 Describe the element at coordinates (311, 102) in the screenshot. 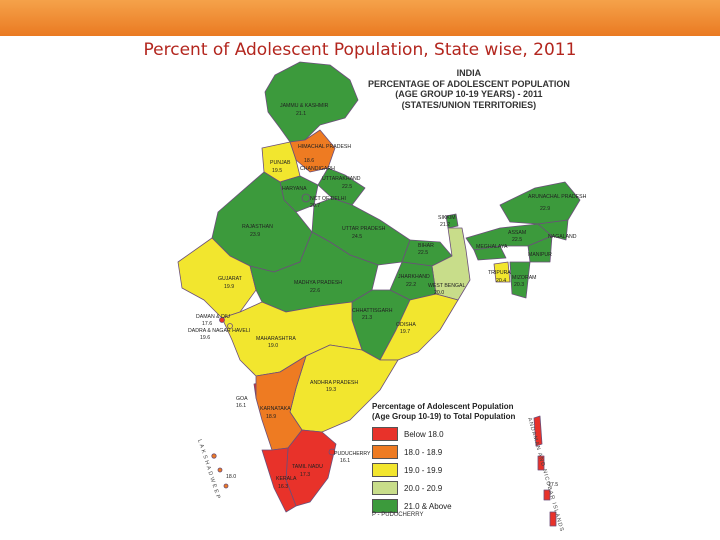

I see `region-jammu-kashmir` at that location.